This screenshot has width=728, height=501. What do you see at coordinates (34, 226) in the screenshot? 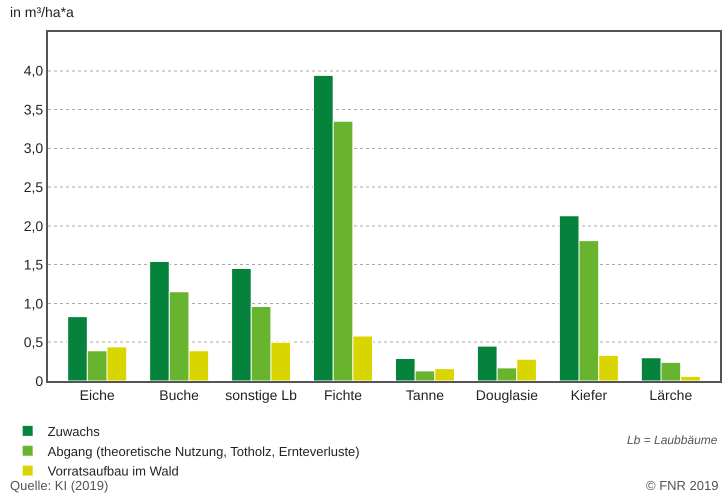
I see `y-tick-label: 2,0` at bounding box center [34, 226].